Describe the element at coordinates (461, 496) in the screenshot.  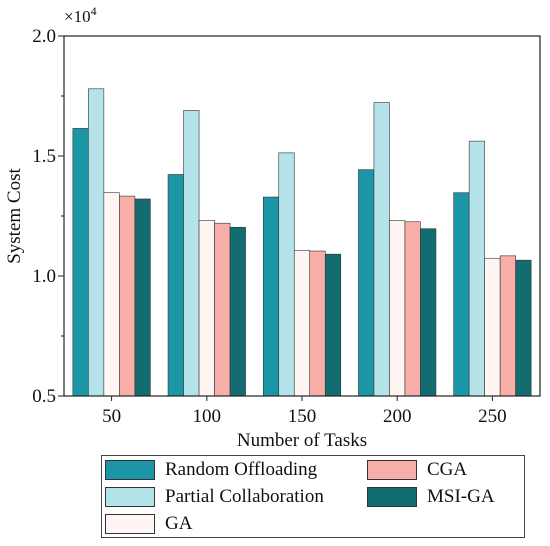
I see `legend-label-msi-ga: MSI-GA` at that location.